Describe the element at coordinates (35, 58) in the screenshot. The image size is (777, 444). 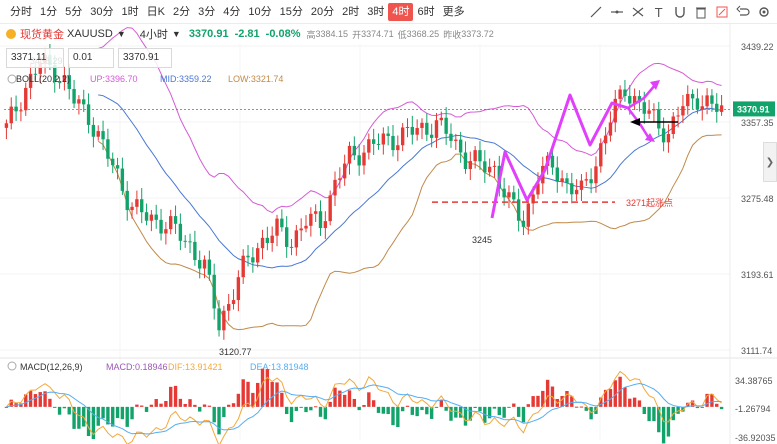
I see `order-price-input: 3371.11` at that location.